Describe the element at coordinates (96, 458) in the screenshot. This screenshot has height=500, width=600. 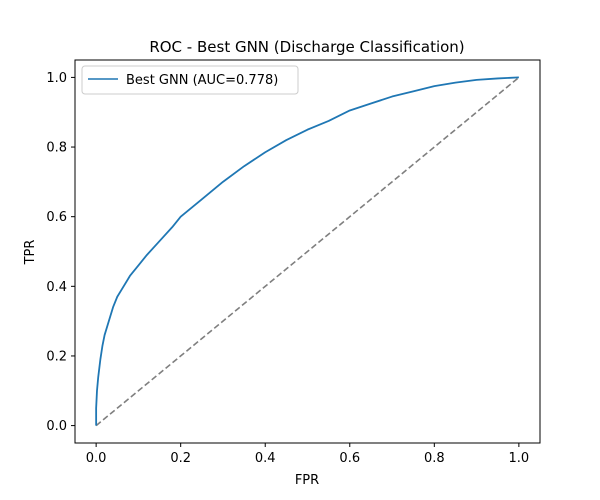
I see `x-tick-label: 0.0` at that location.